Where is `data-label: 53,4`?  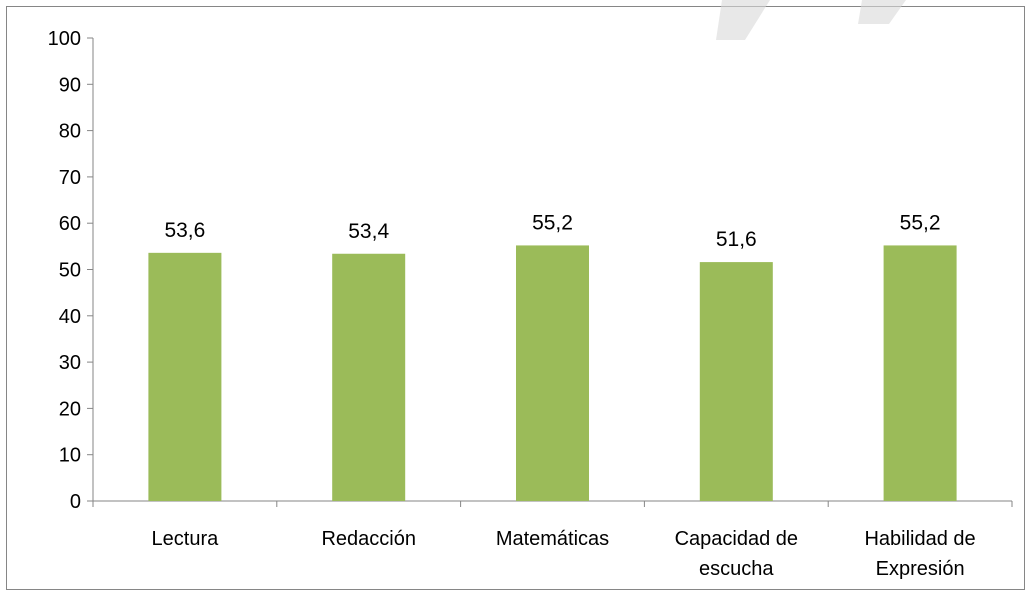
data-label: 53,4 is located at coordinates (368, 231).